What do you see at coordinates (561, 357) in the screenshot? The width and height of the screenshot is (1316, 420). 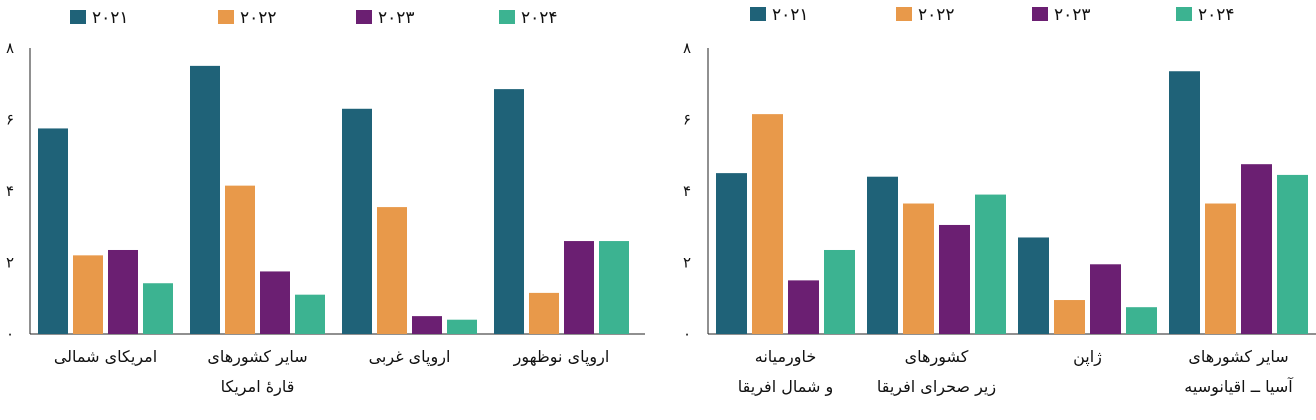 I see `left-category-label: اروپای نوظهور` at bounding box center [561, 357].